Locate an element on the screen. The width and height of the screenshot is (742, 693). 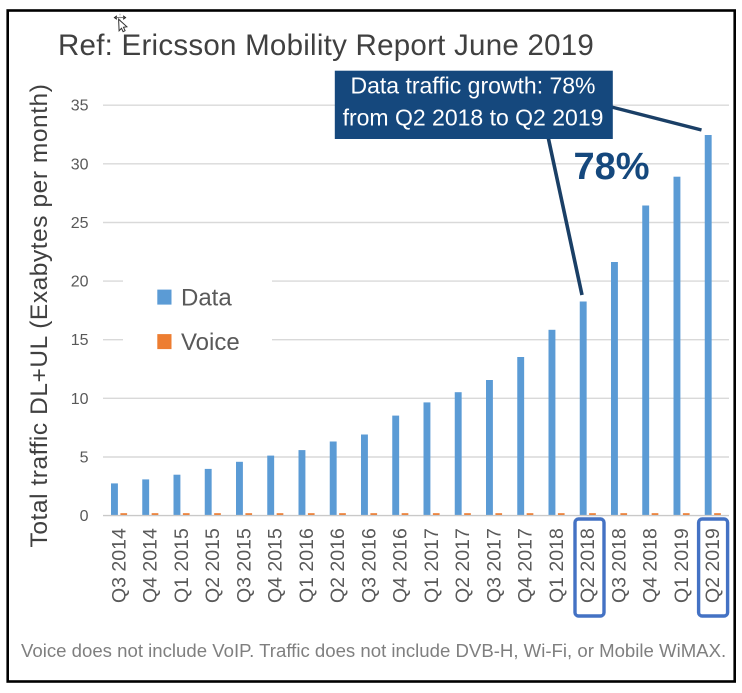
svg-text: 20 is located at coordinates (80, 282).